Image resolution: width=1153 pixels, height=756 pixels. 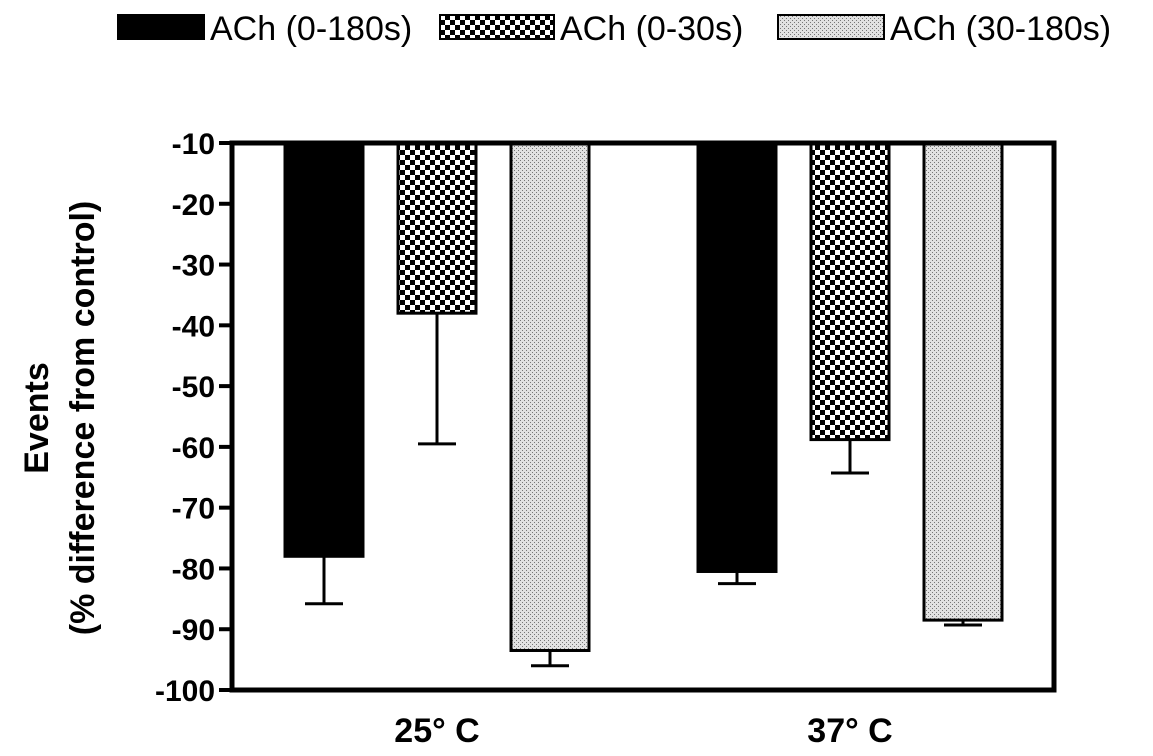 What do you see at coordinates (193, 630) in the screenshot?
I see `y-tick-label: -90` at bounding box center [193, 630].